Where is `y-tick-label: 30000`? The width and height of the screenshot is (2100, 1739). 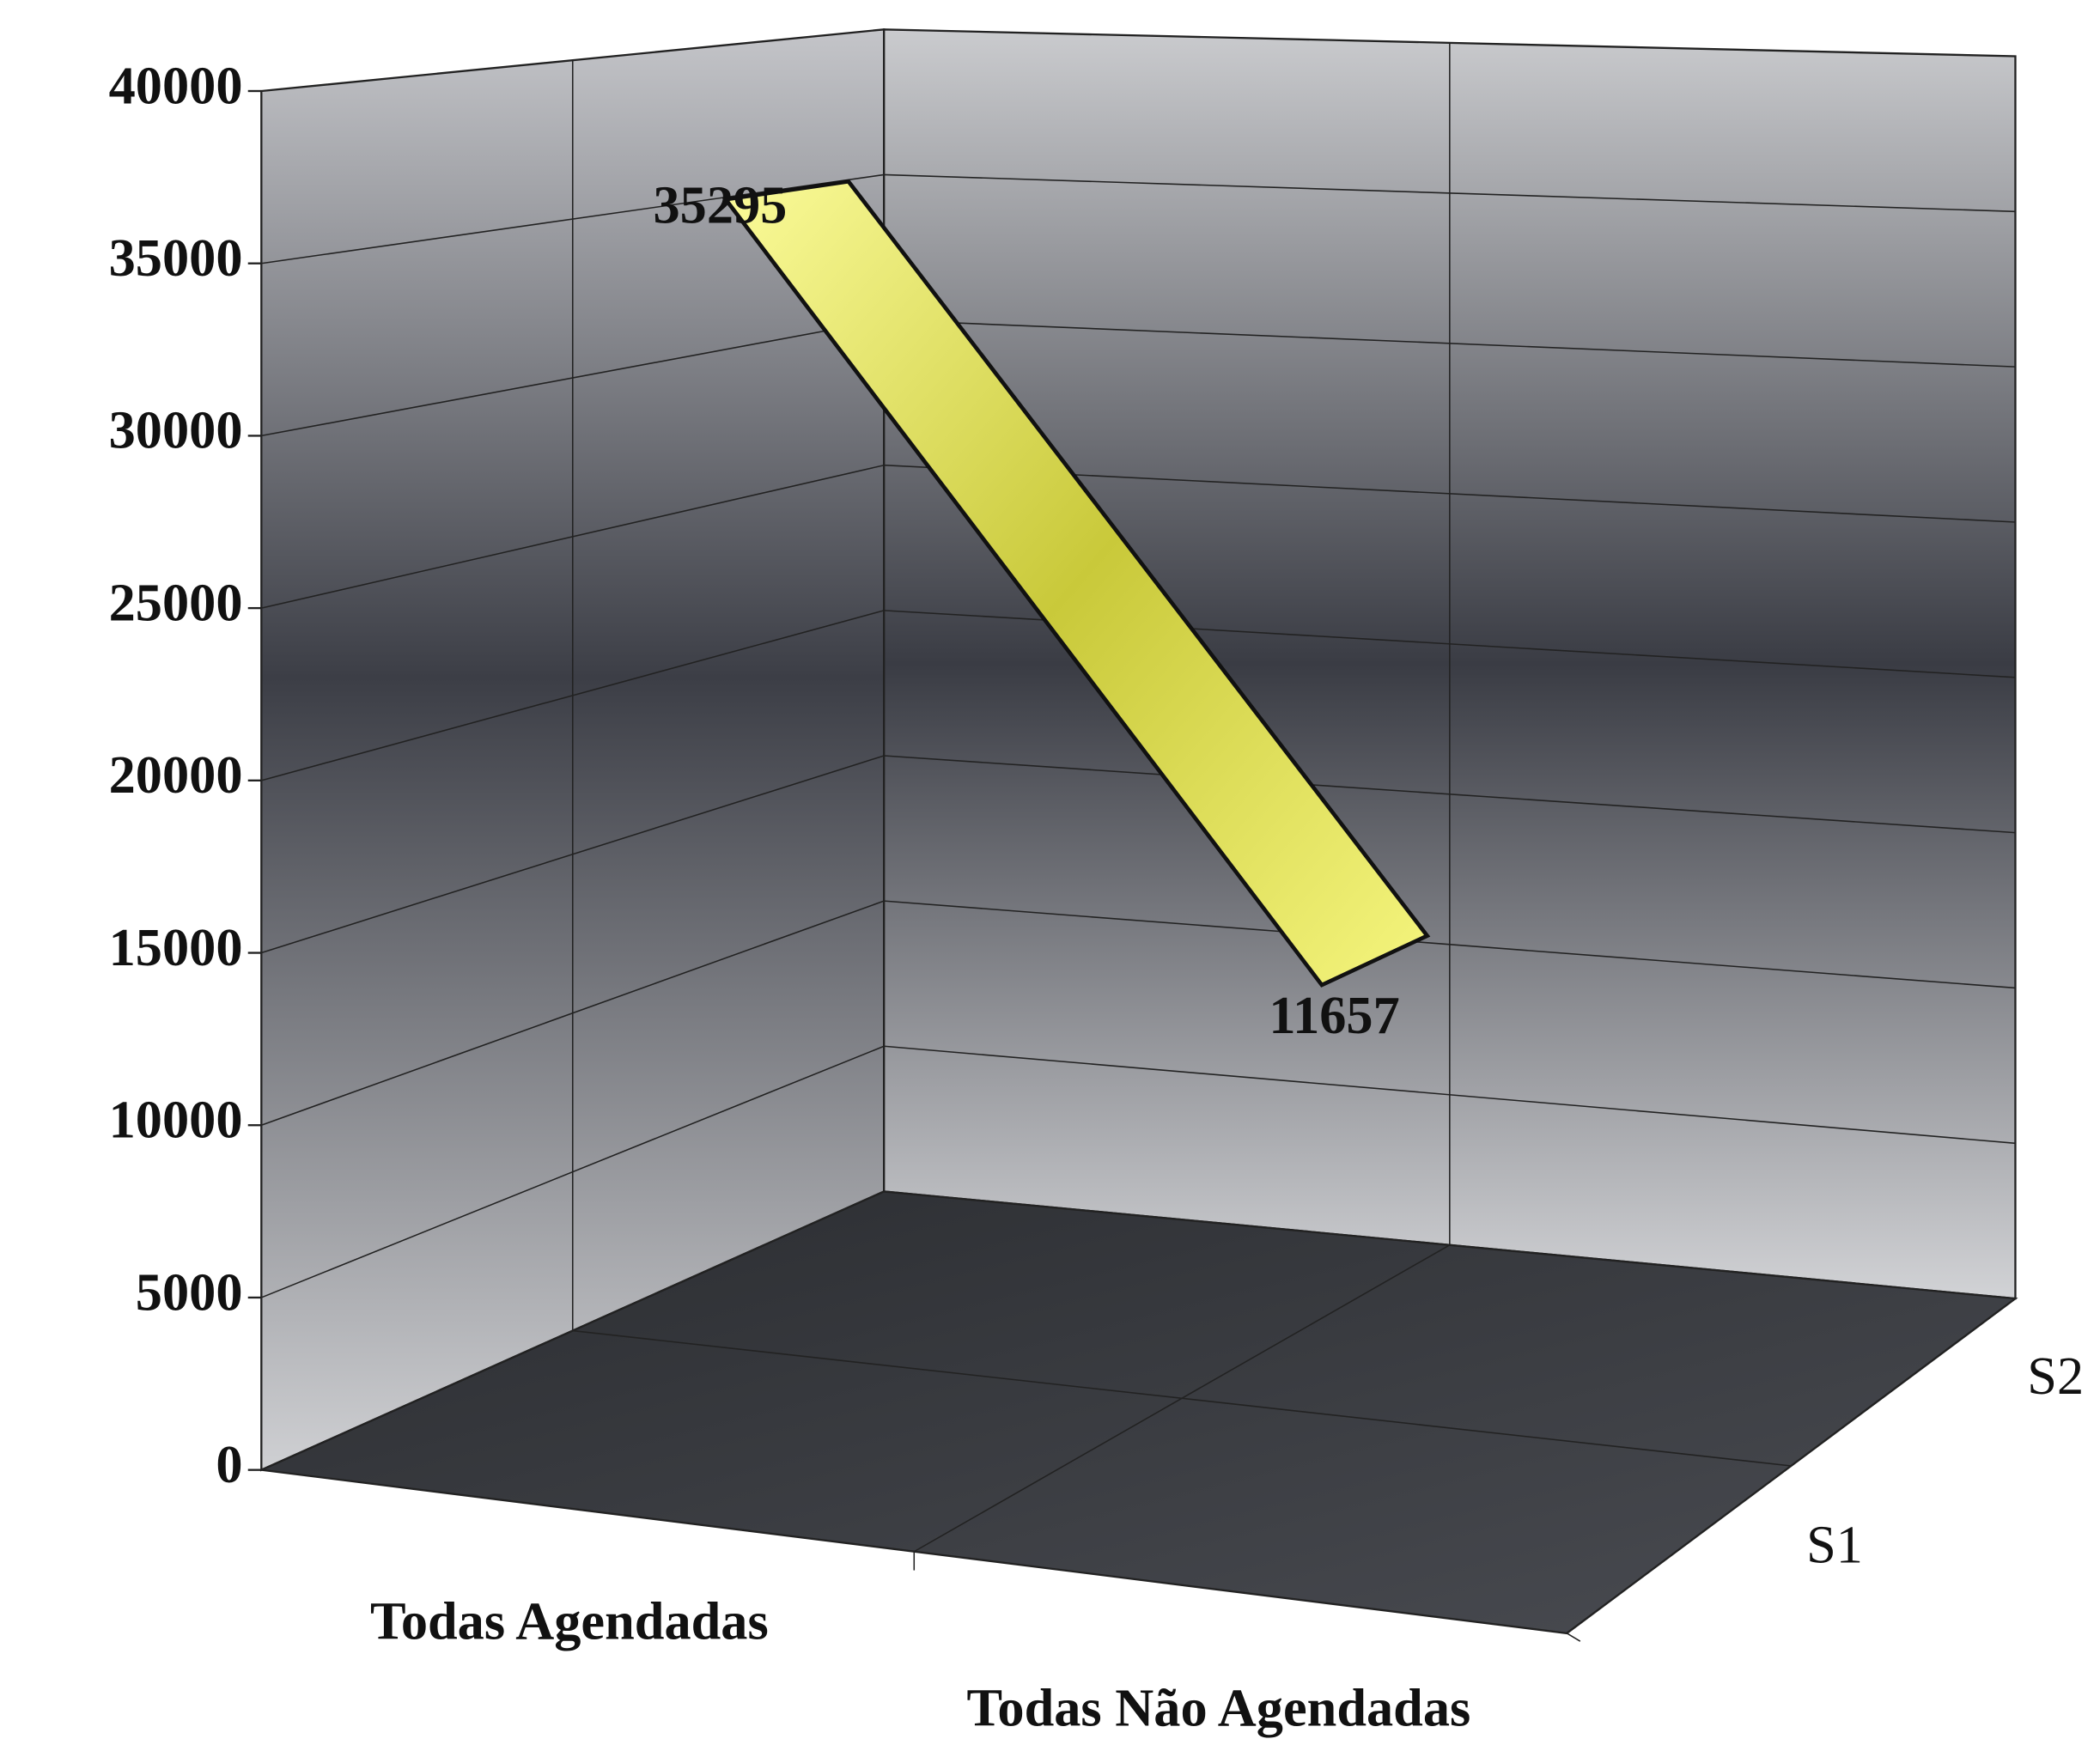 y-tick-label: 30000 is located at coordinates (176, 430).